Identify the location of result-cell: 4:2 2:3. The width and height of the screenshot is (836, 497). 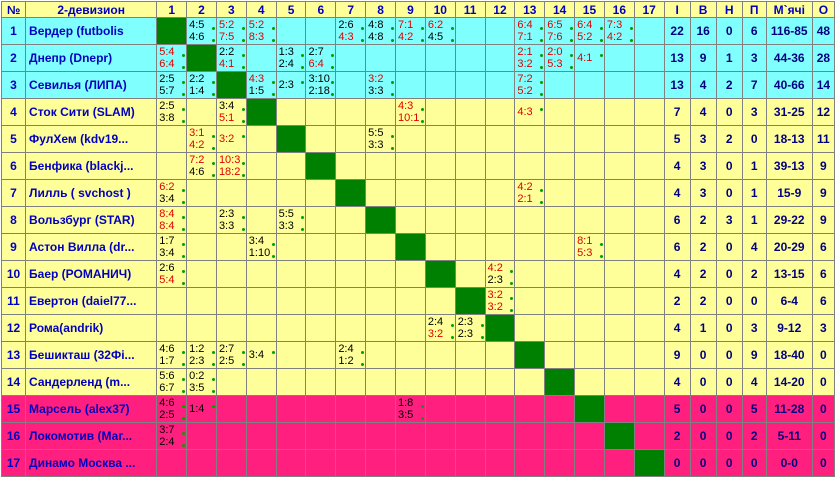
(500, 274).